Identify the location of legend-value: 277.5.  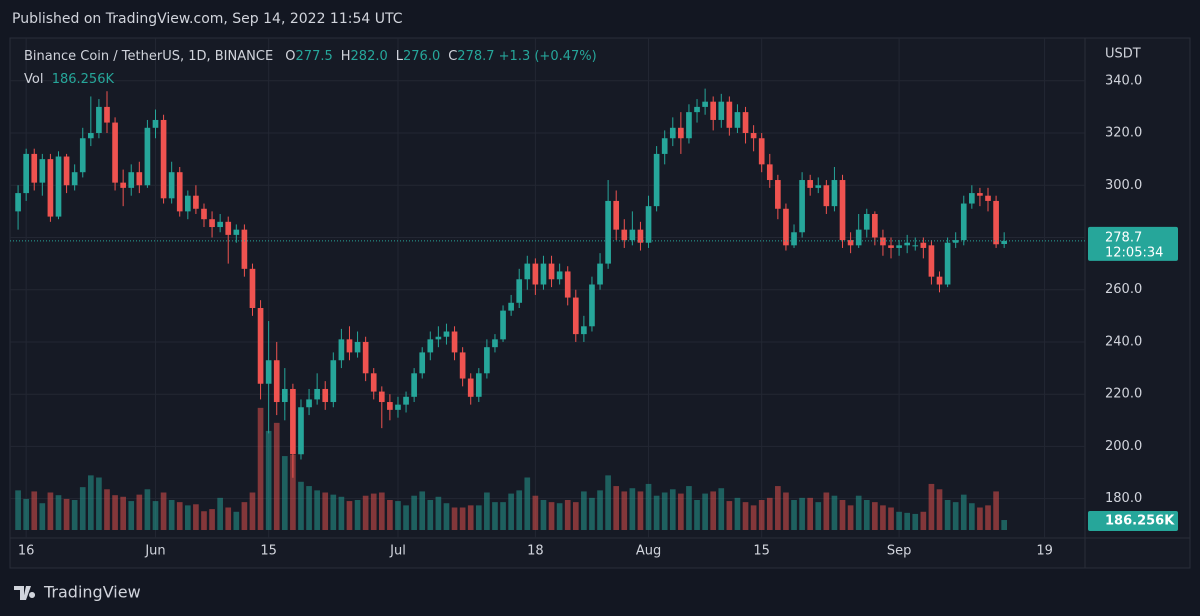
(314, 56).